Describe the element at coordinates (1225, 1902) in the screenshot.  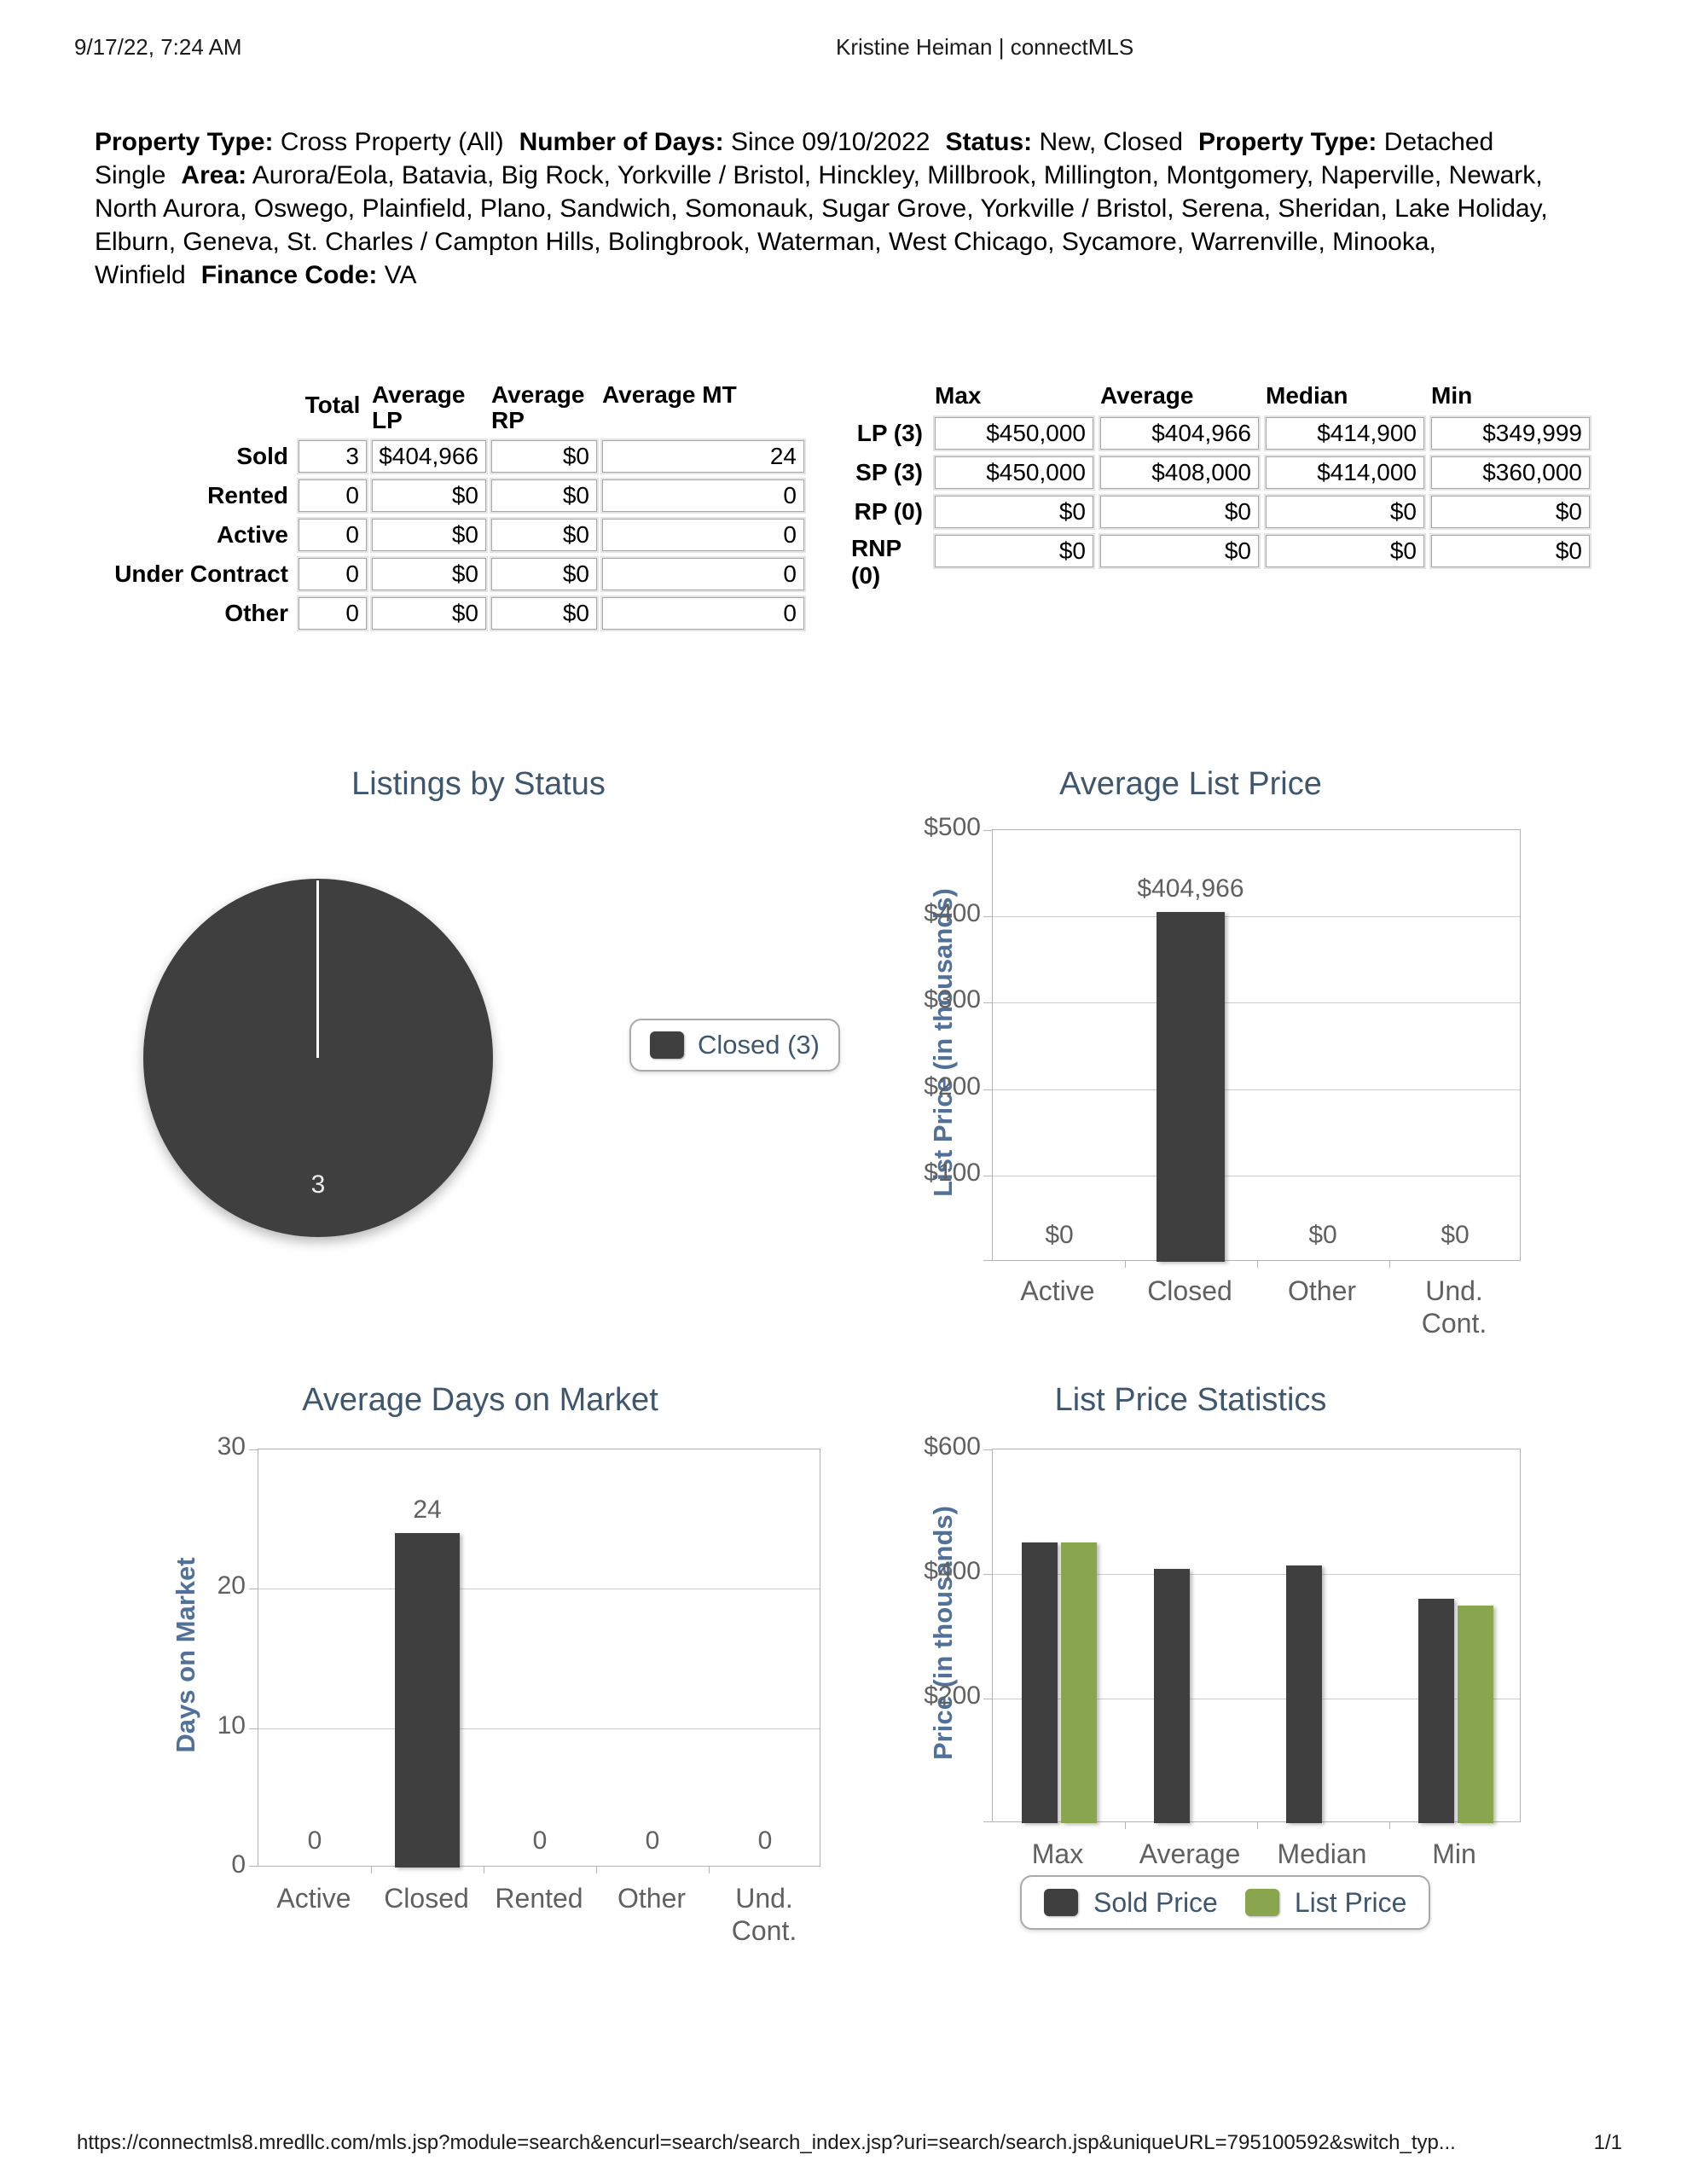
I see `list-price-stats-legend: Sold Price List Price` at that location.